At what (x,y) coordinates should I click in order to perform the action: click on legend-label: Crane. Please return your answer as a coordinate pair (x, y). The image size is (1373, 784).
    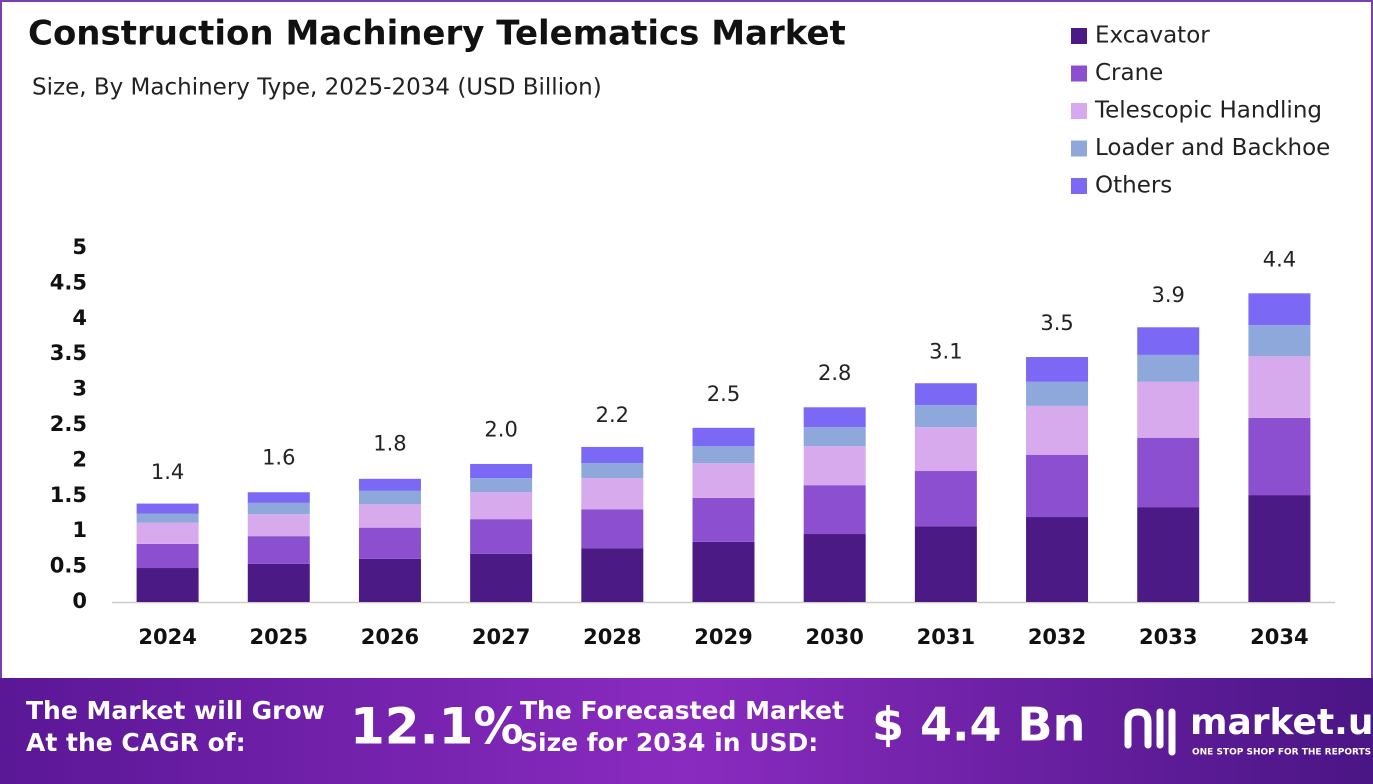
    Looking at the image, I should click on (1129, 73).